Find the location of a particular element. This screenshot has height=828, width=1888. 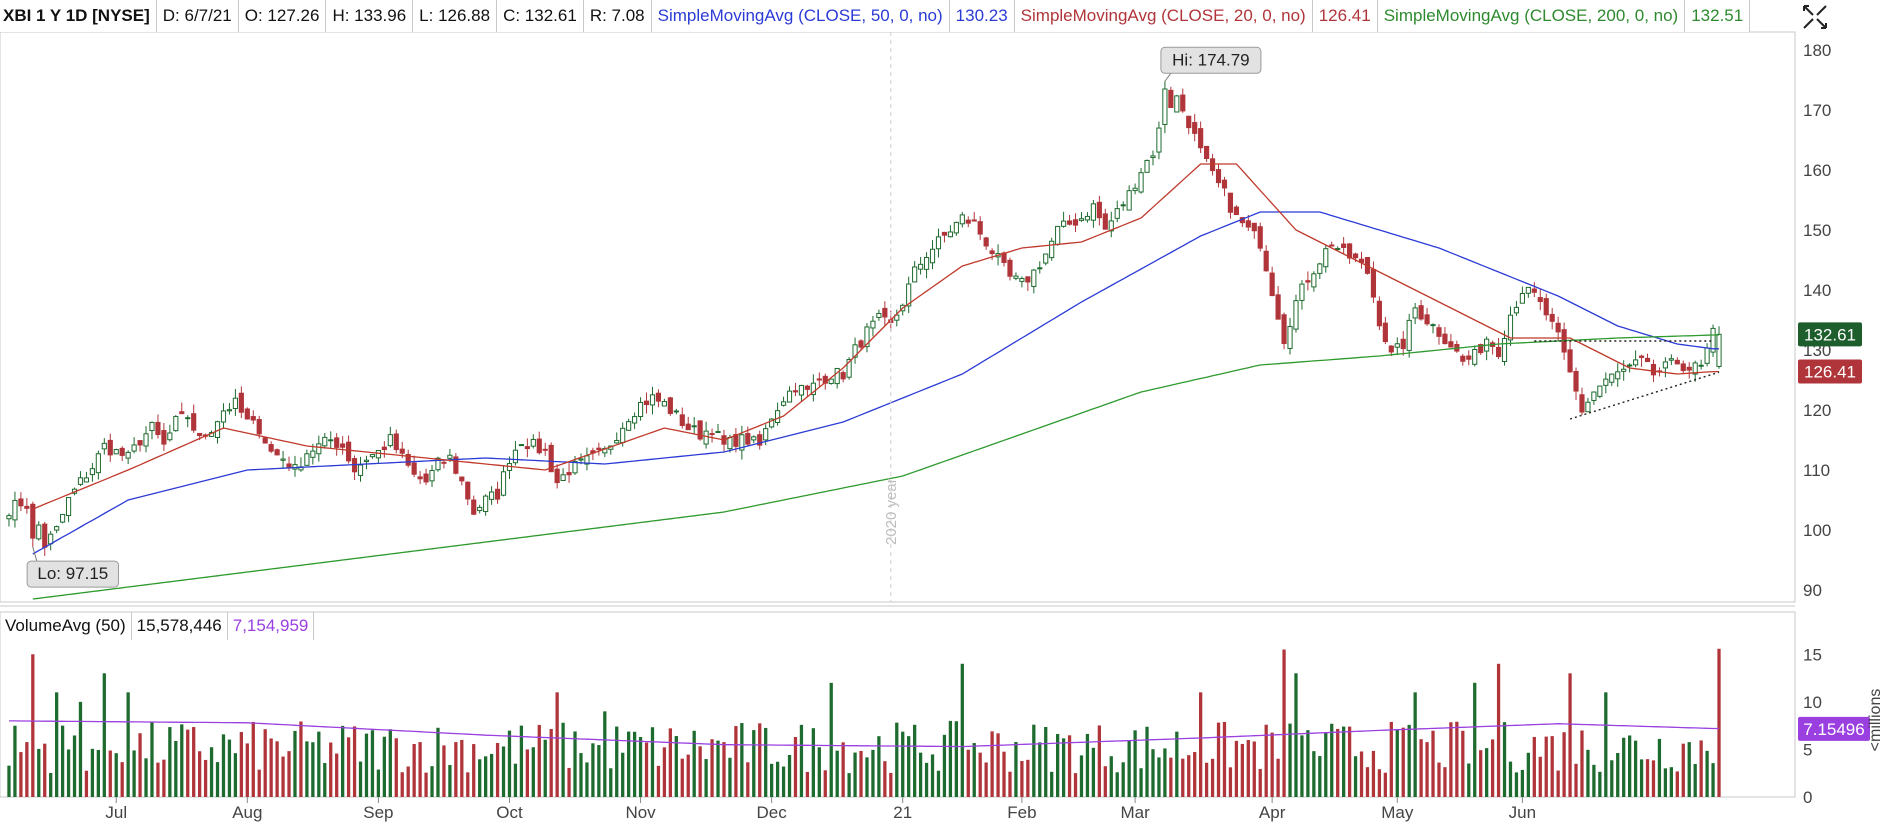

crosshair-toggle-icon is located at coordinates (1815, 17).